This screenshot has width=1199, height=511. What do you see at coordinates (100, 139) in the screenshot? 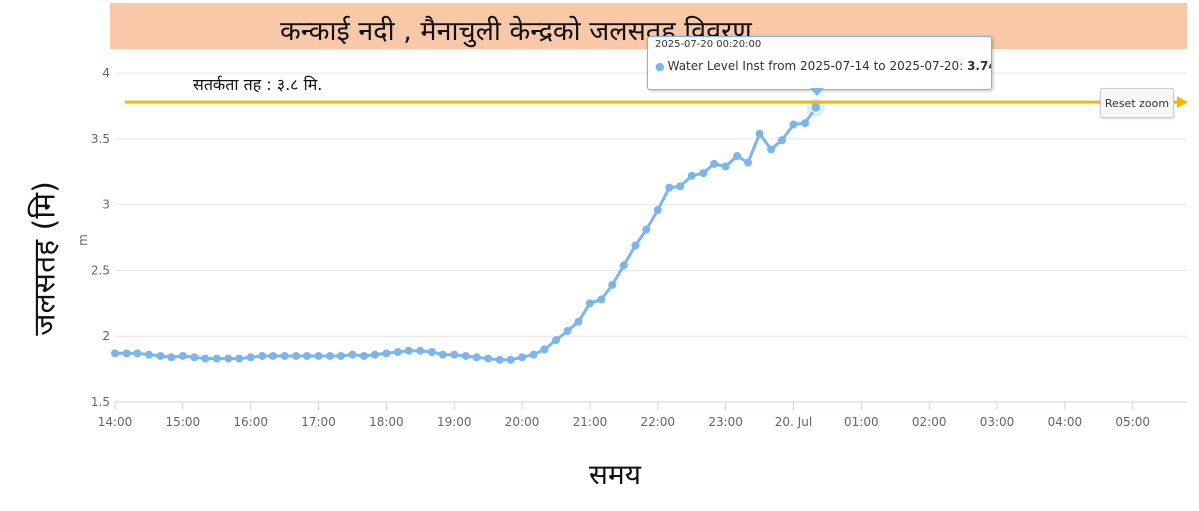
I see `y-tick-label: 3.5` at bounding box center [100, 139].